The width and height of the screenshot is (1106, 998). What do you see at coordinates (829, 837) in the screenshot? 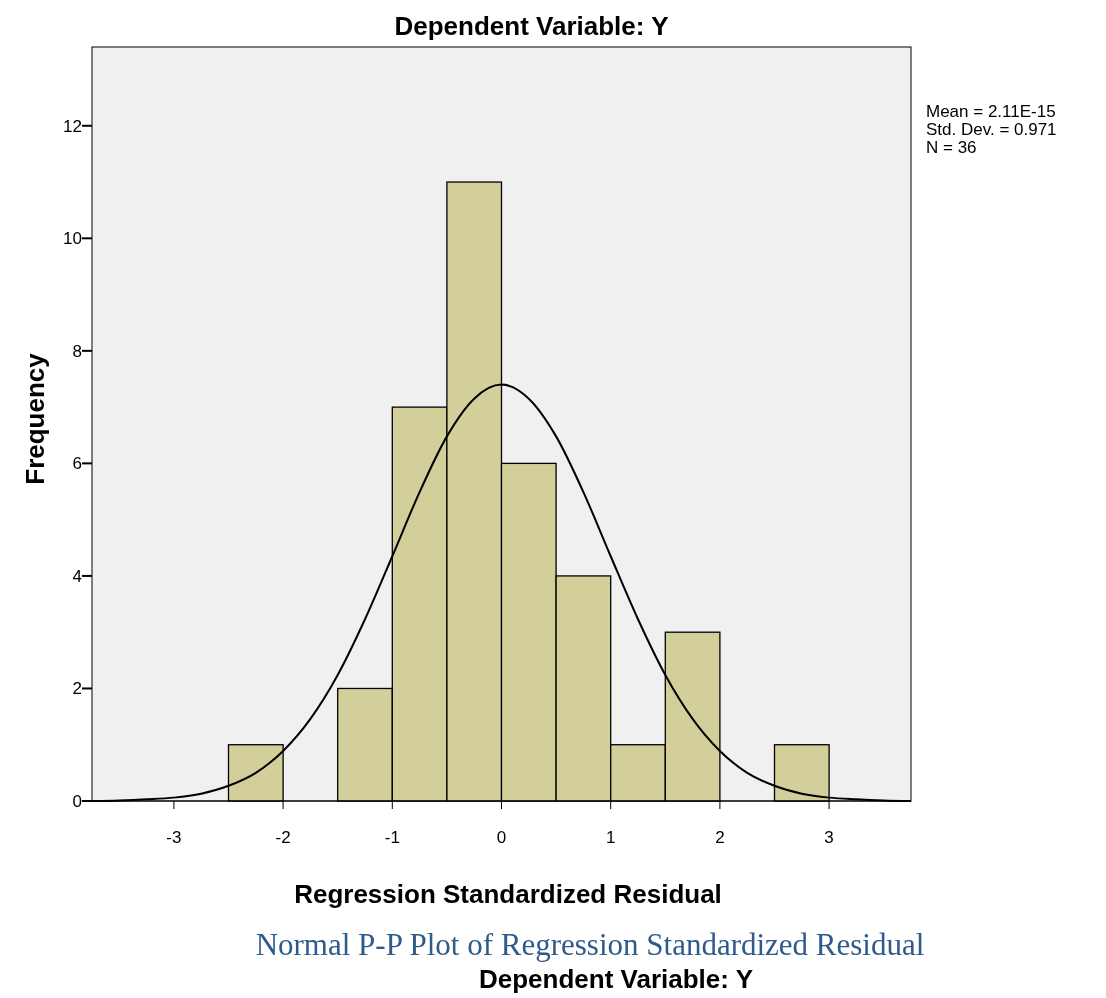
I see `x-tick-label: 3` at bounding box center [829, 837].